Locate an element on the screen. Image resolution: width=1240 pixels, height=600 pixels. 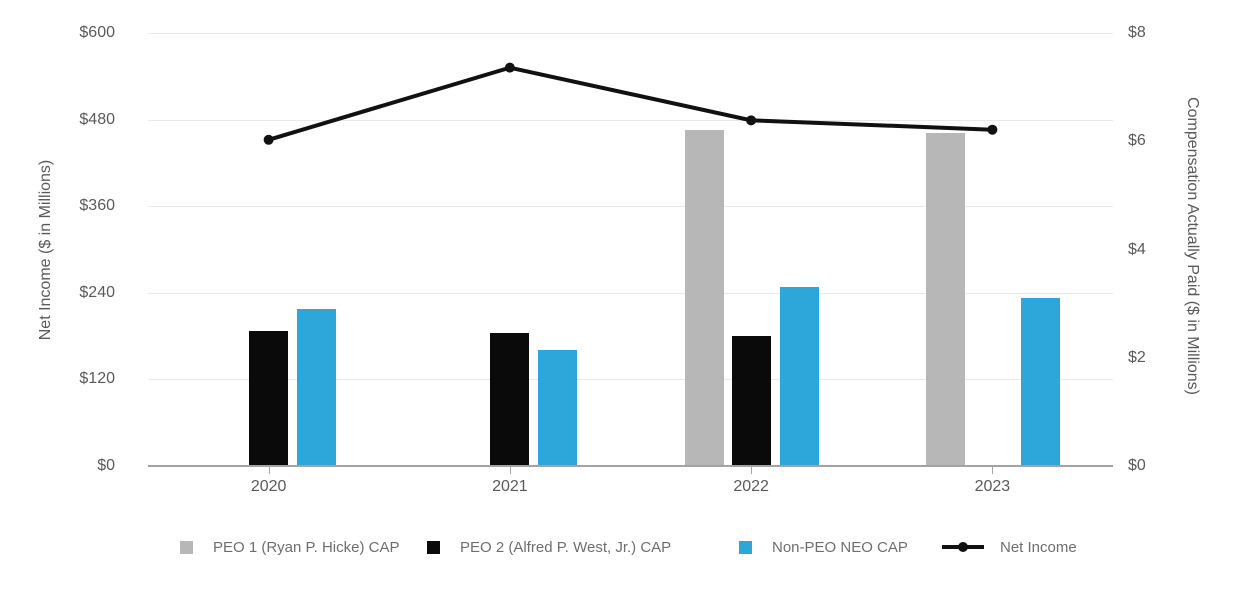
left-axis-tick-360: $360 is located at coordinates (97, 206).